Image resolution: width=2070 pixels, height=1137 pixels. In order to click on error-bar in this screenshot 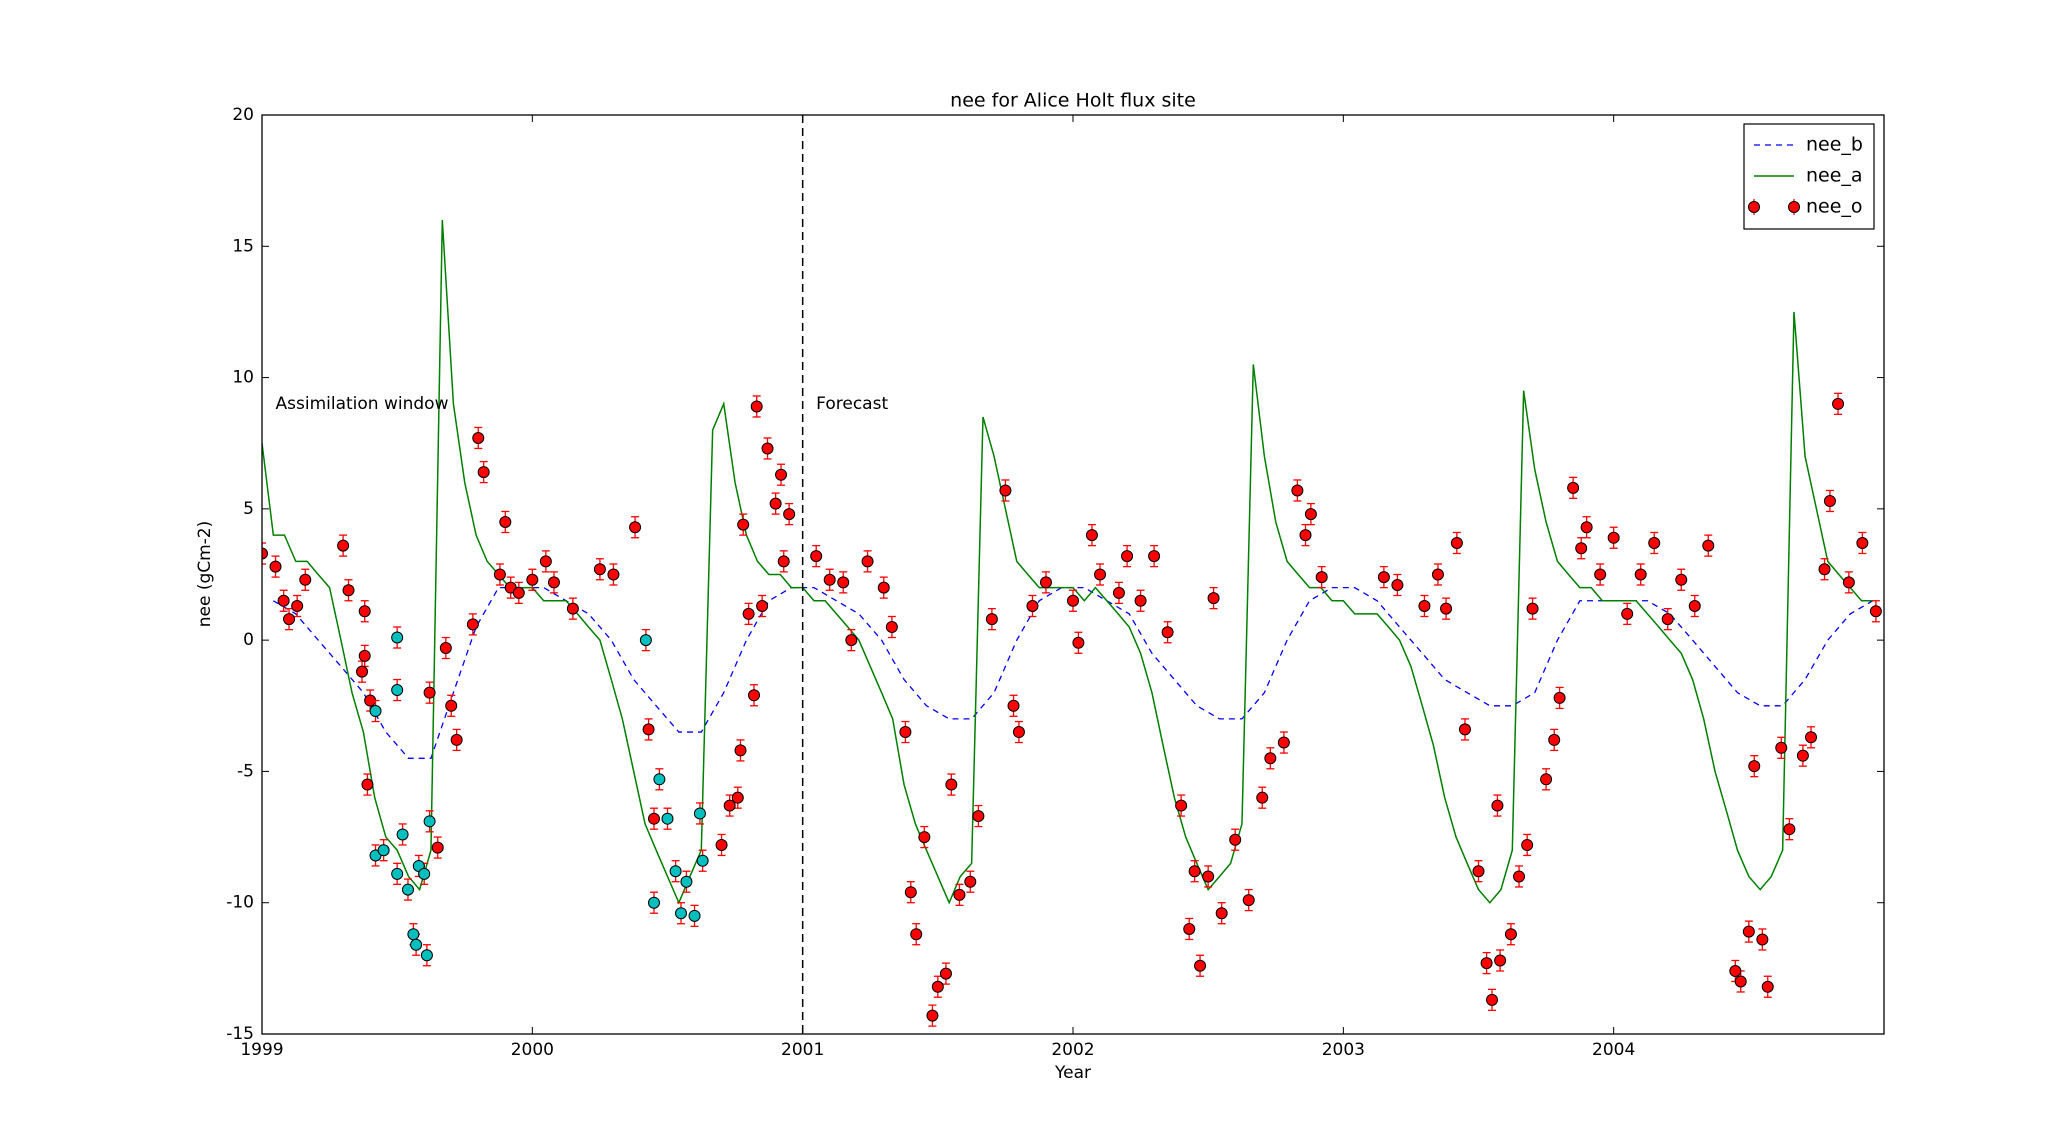, I will do `click(264, 553)`.